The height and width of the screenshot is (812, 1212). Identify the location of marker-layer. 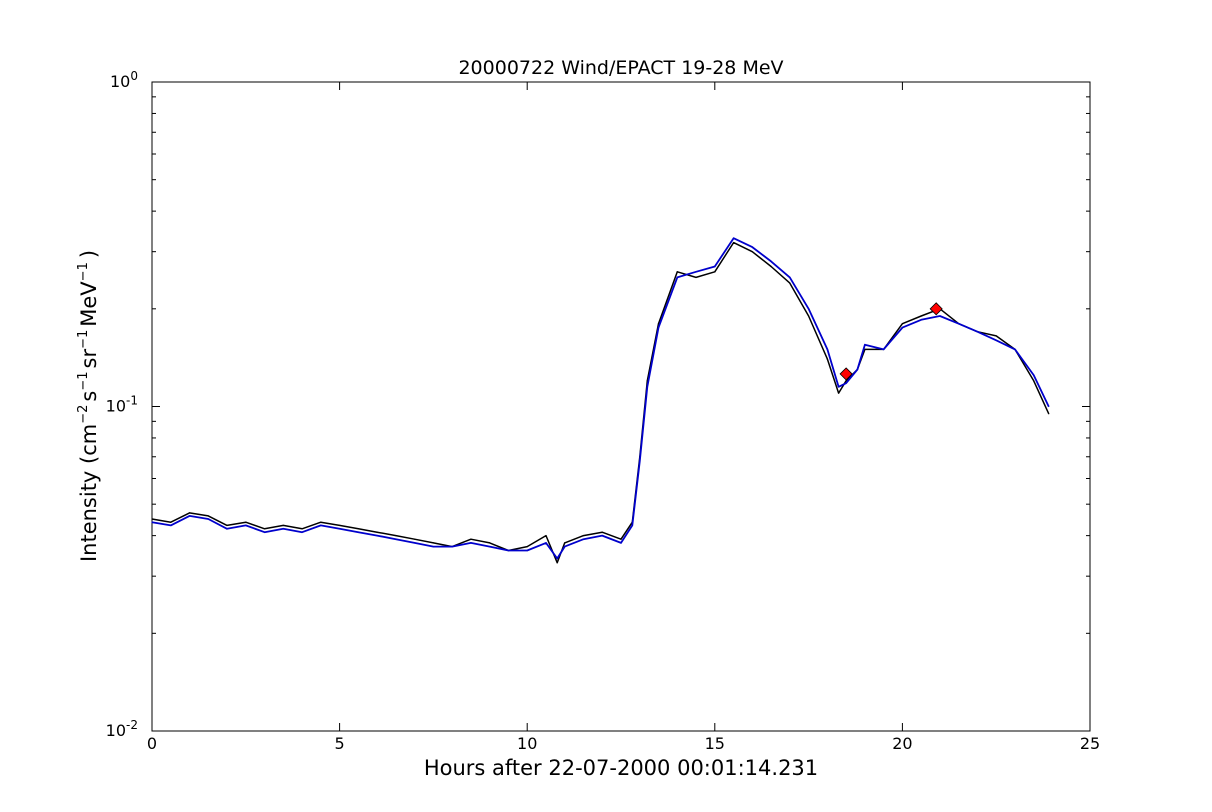
(891, 341).